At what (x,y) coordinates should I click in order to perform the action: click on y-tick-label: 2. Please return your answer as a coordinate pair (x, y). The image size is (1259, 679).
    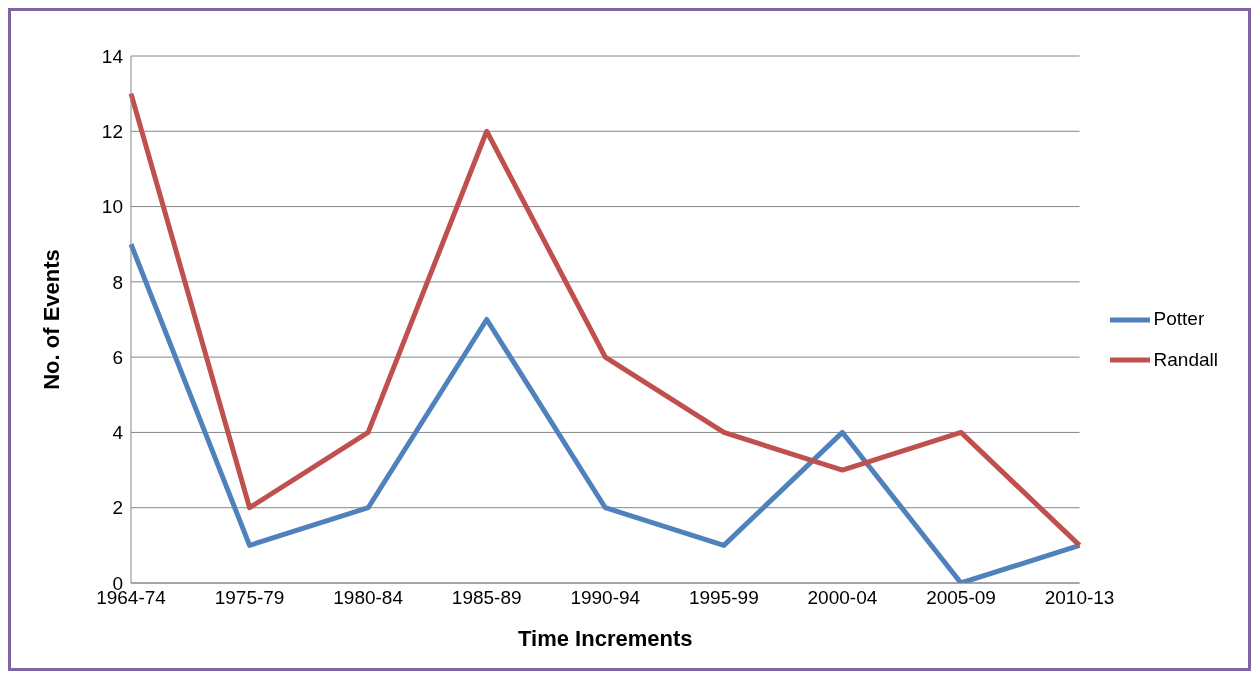
    Looking at the image, I should click on (117, 508).